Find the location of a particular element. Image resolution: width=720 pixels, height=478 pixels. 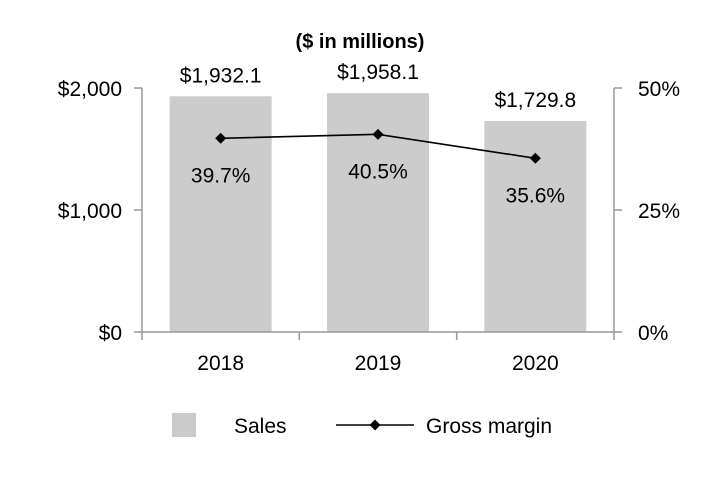

left-axis-tick-label: $0 is located at coordinates (110, 333).